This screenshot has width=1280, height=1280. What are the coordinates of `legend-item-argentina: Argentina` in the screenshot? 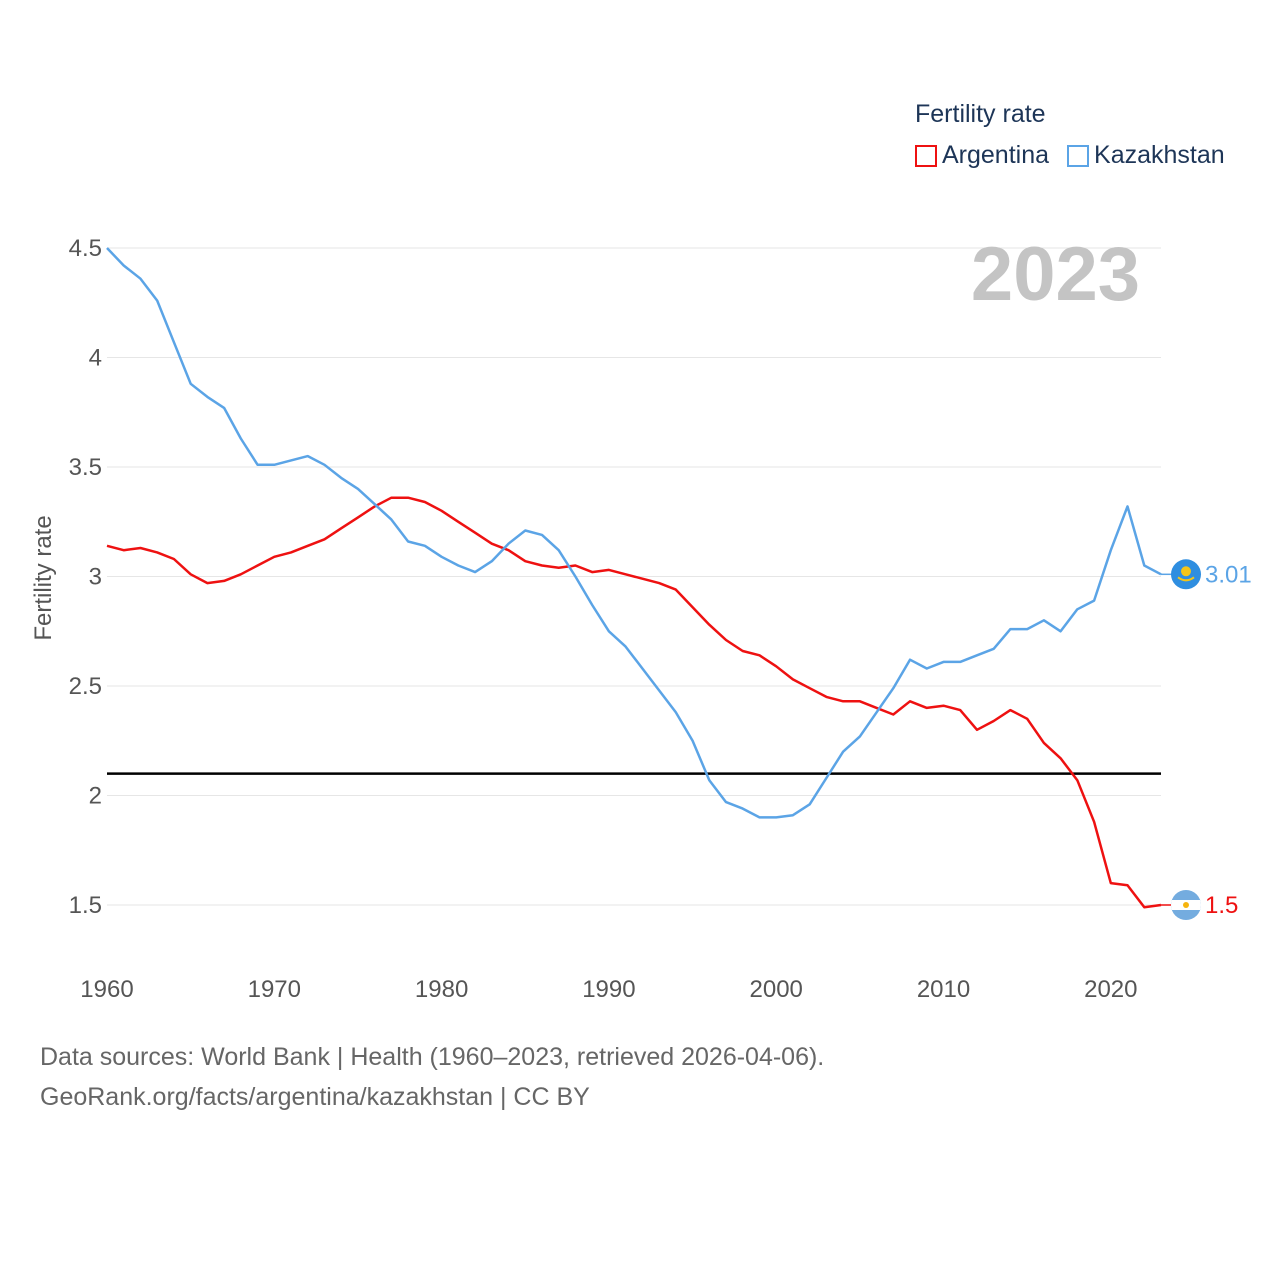 It's located at (982, 155).